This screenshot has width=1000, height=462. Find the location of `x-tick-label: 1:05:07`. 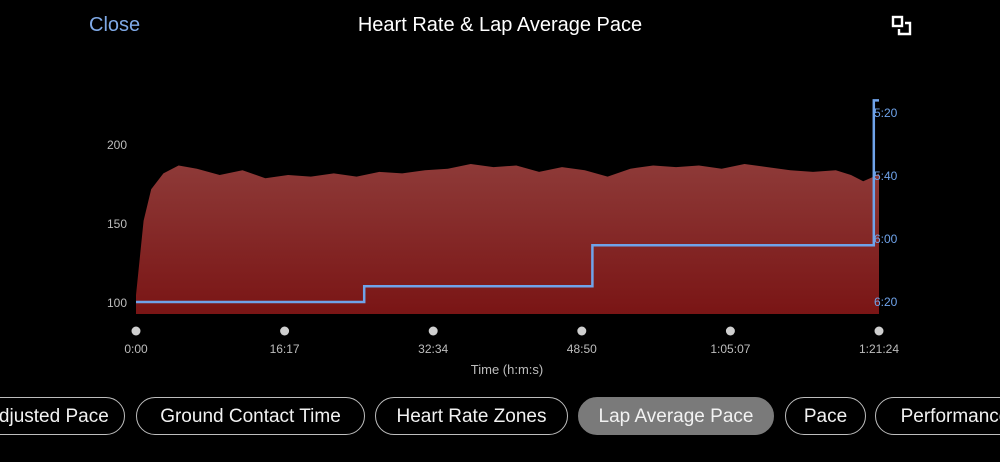

x-tick-label: 1:05:07 is located at coordinates (730, 349).